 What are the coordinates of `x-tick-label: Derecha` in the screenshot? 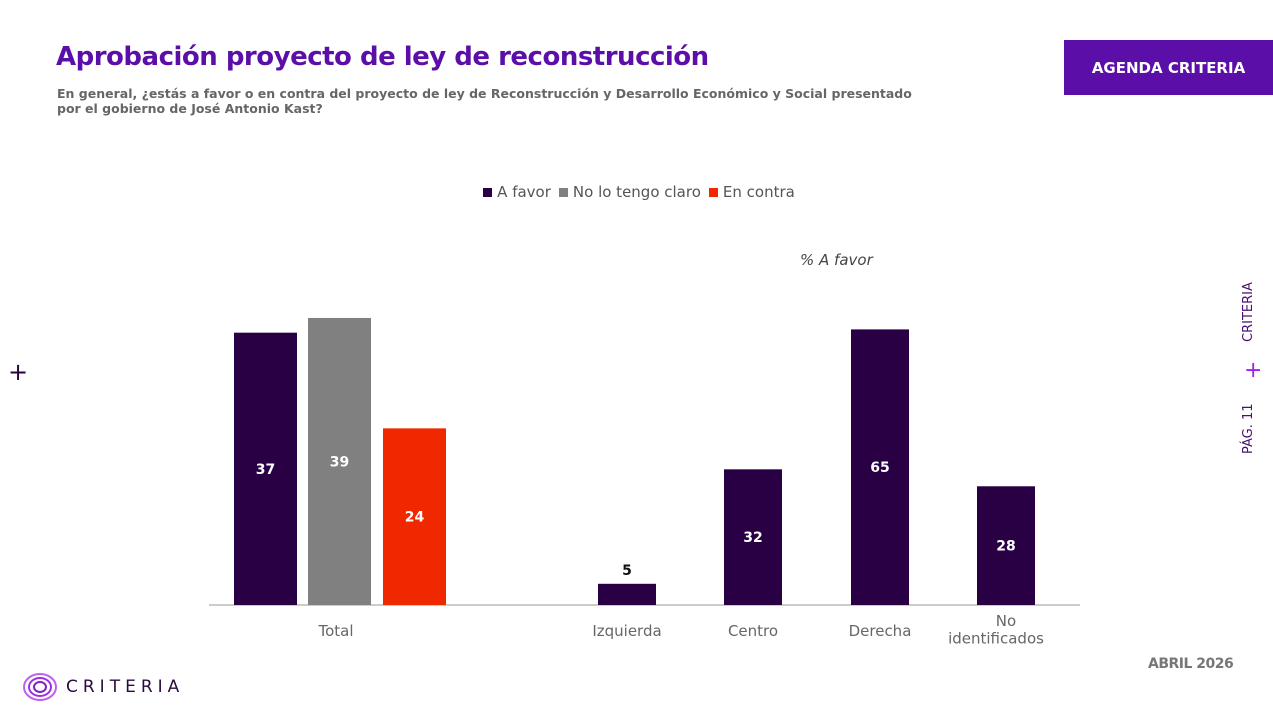 It's located at (880, 631).